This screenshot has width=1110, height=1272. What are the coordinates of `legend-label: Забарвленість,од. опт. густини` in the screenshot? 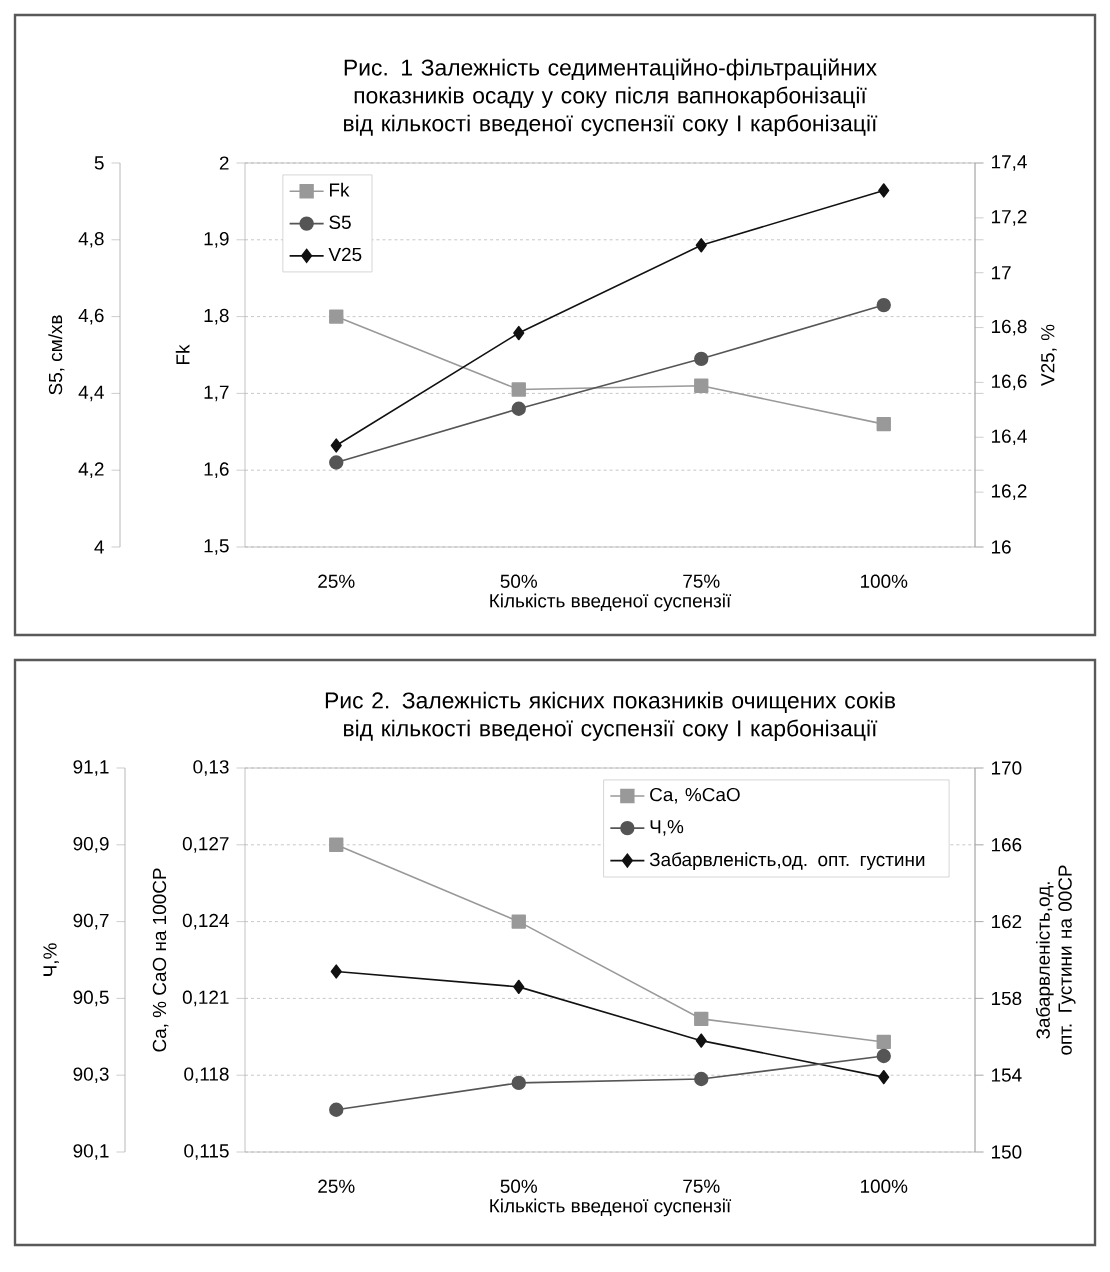 It's located at (787, 861).